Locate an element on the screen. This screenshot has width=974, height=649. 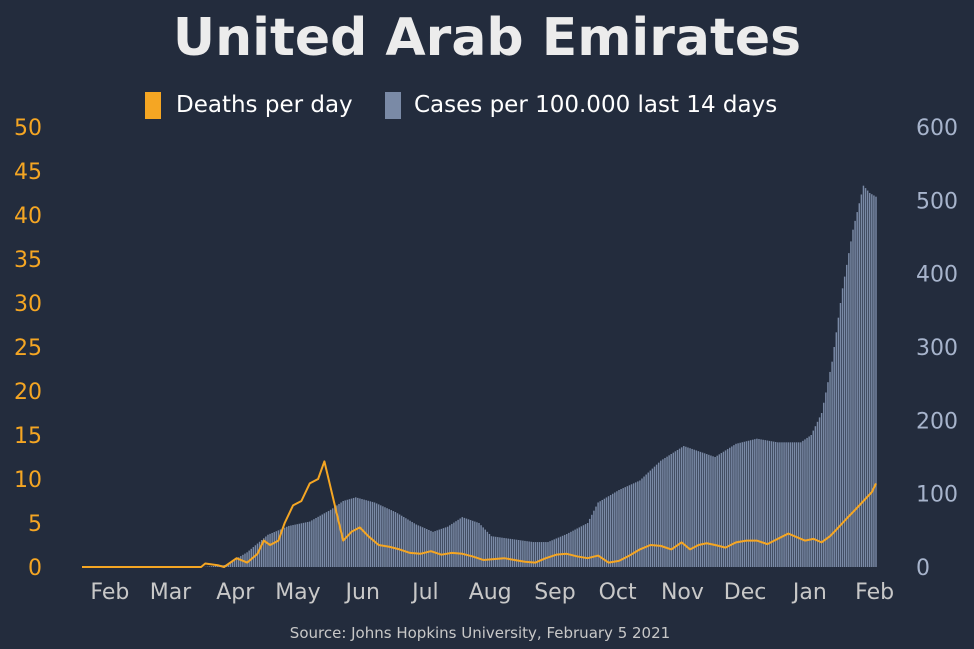
x-tick-label: Dec is located at coordinates (745, 592).